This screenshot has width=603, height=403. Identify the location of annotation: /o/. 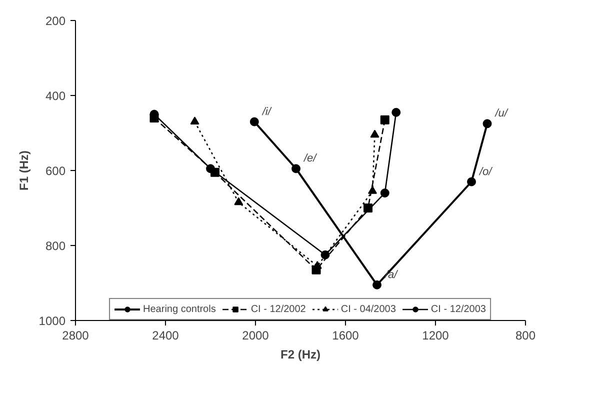
(485, 172).